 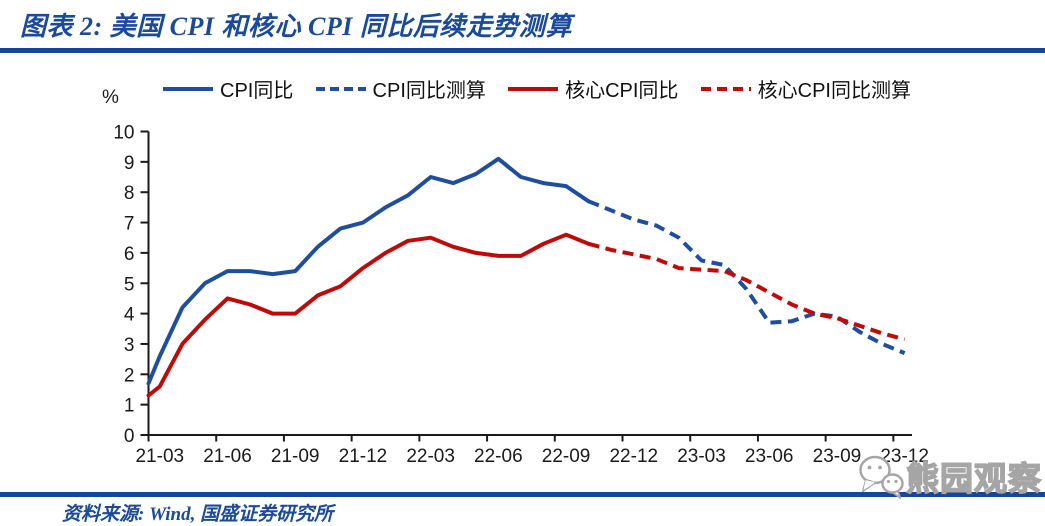 What do you see at coordinates (725, 88) in the screenshot?
I see `legend-line-sample-red-dashed` at bounding box center [725, 88].